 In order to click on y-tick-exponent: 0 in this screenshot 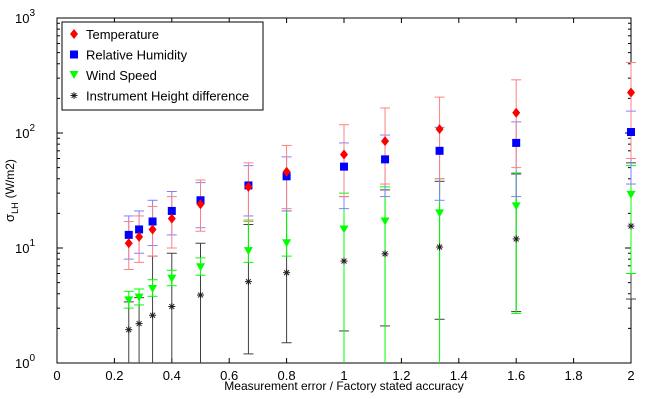, I will do `click(32, 358)`.